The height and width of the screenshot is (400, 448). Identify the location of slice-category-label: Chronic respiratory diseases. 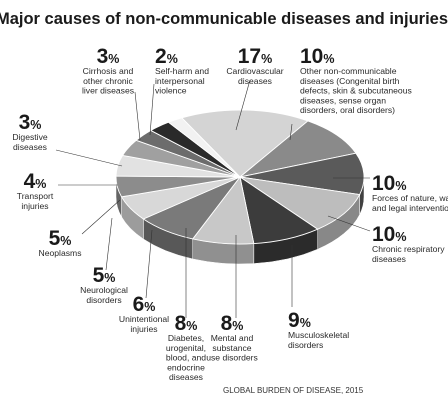
(408, 254).